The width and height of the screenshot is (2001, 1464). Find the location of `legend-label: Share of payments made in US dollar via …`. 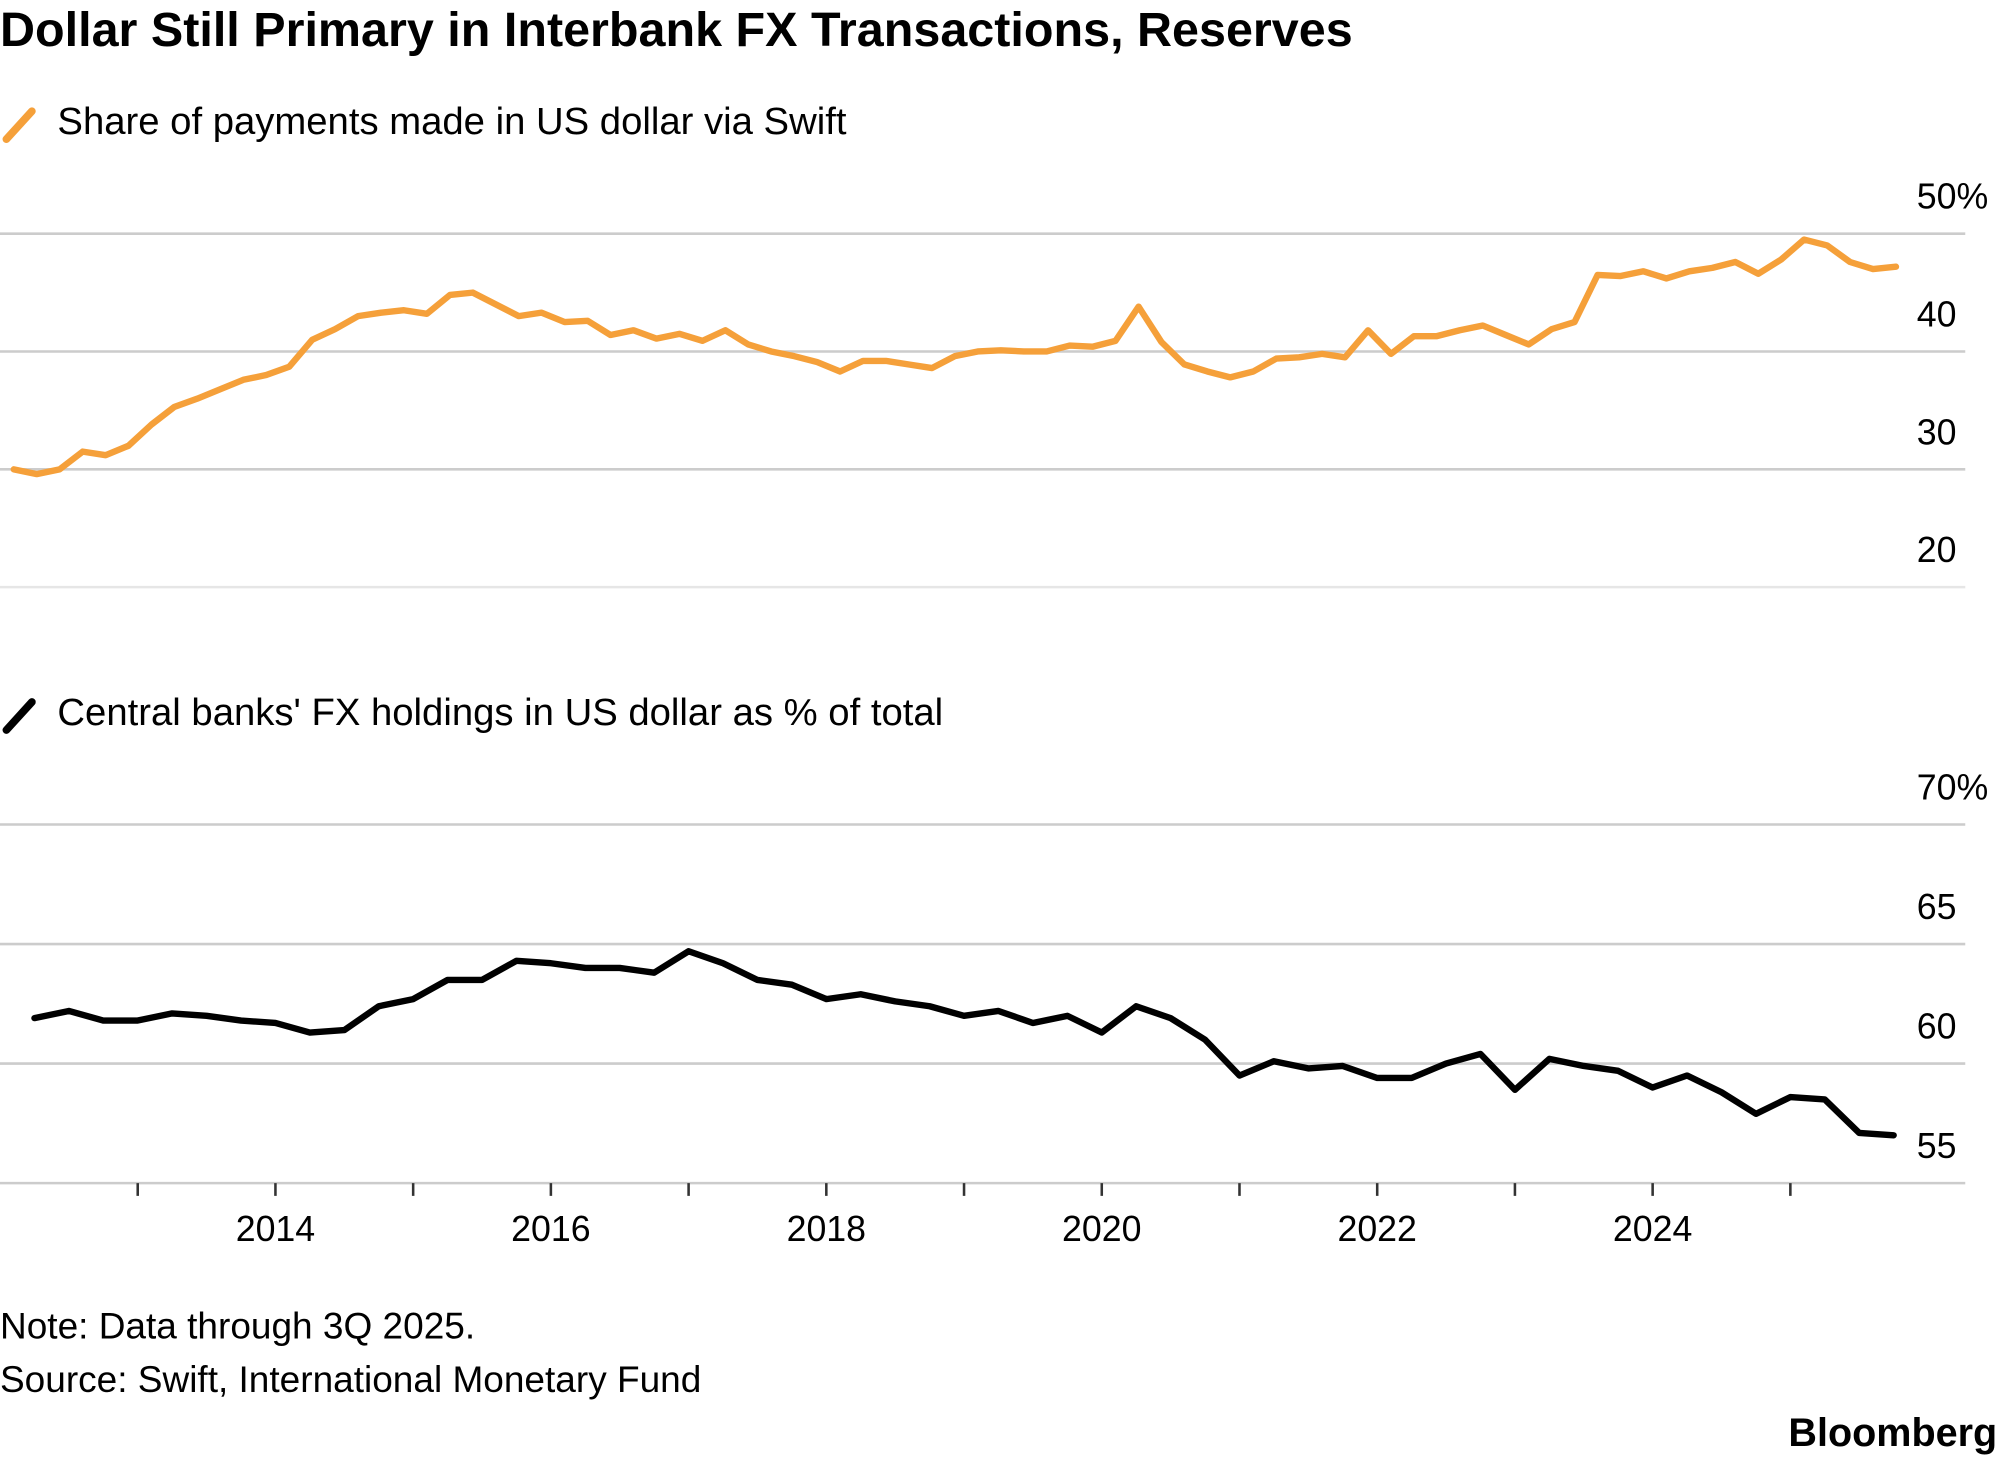

legend-label: Share of payments made in US dollar via … is located at coordinates (451, 121).